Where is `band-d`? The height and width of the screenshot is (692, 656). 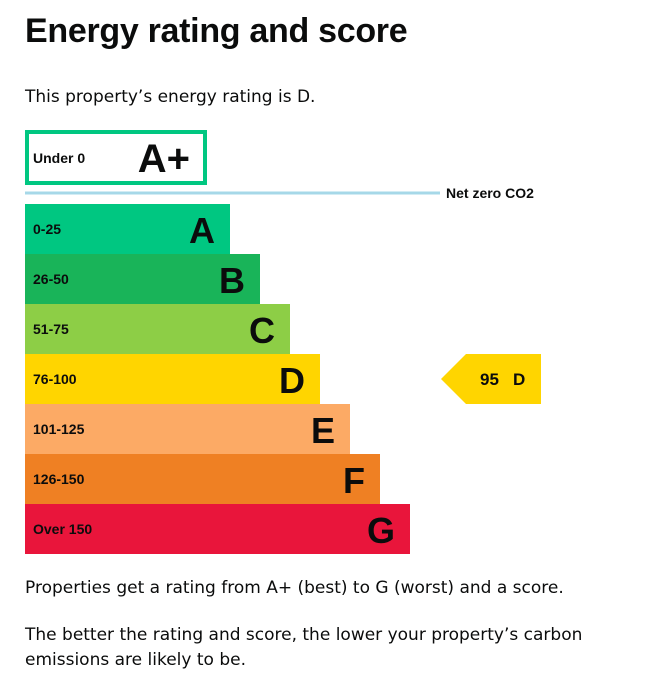 band-d is located at coordinates (172, 379).